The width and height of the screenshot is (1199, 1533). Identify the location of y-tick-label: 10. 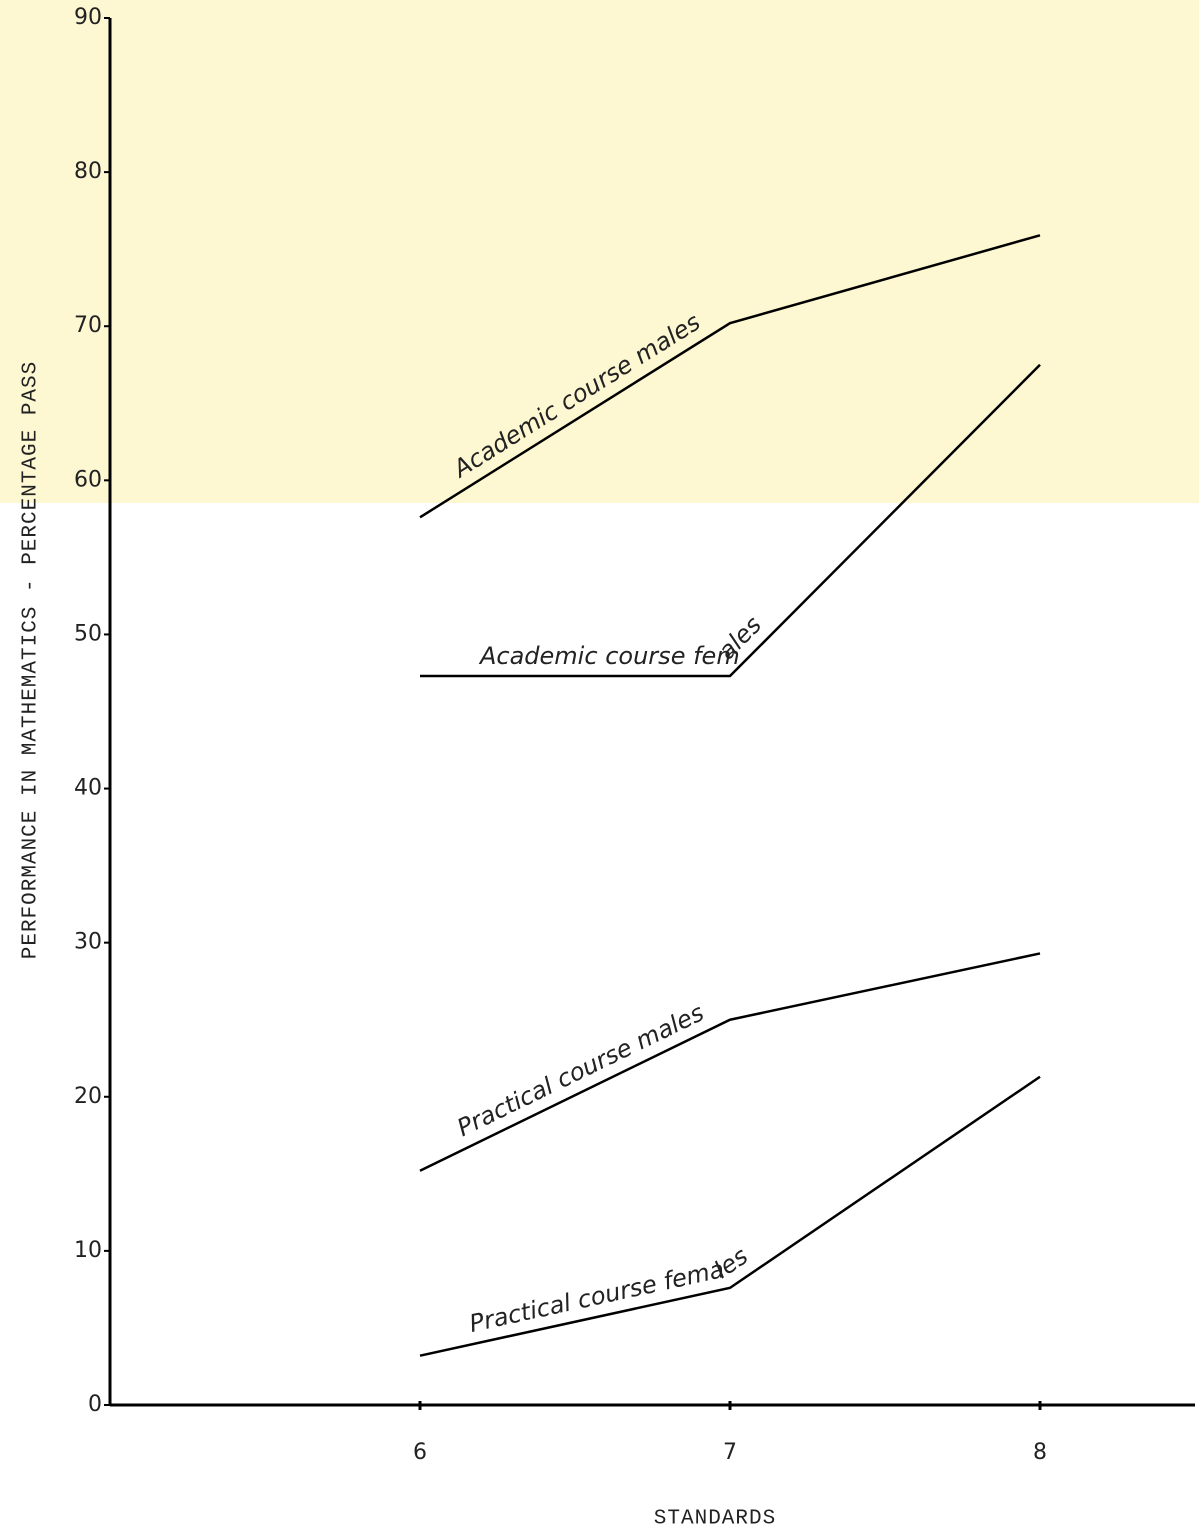
(88, 1250).